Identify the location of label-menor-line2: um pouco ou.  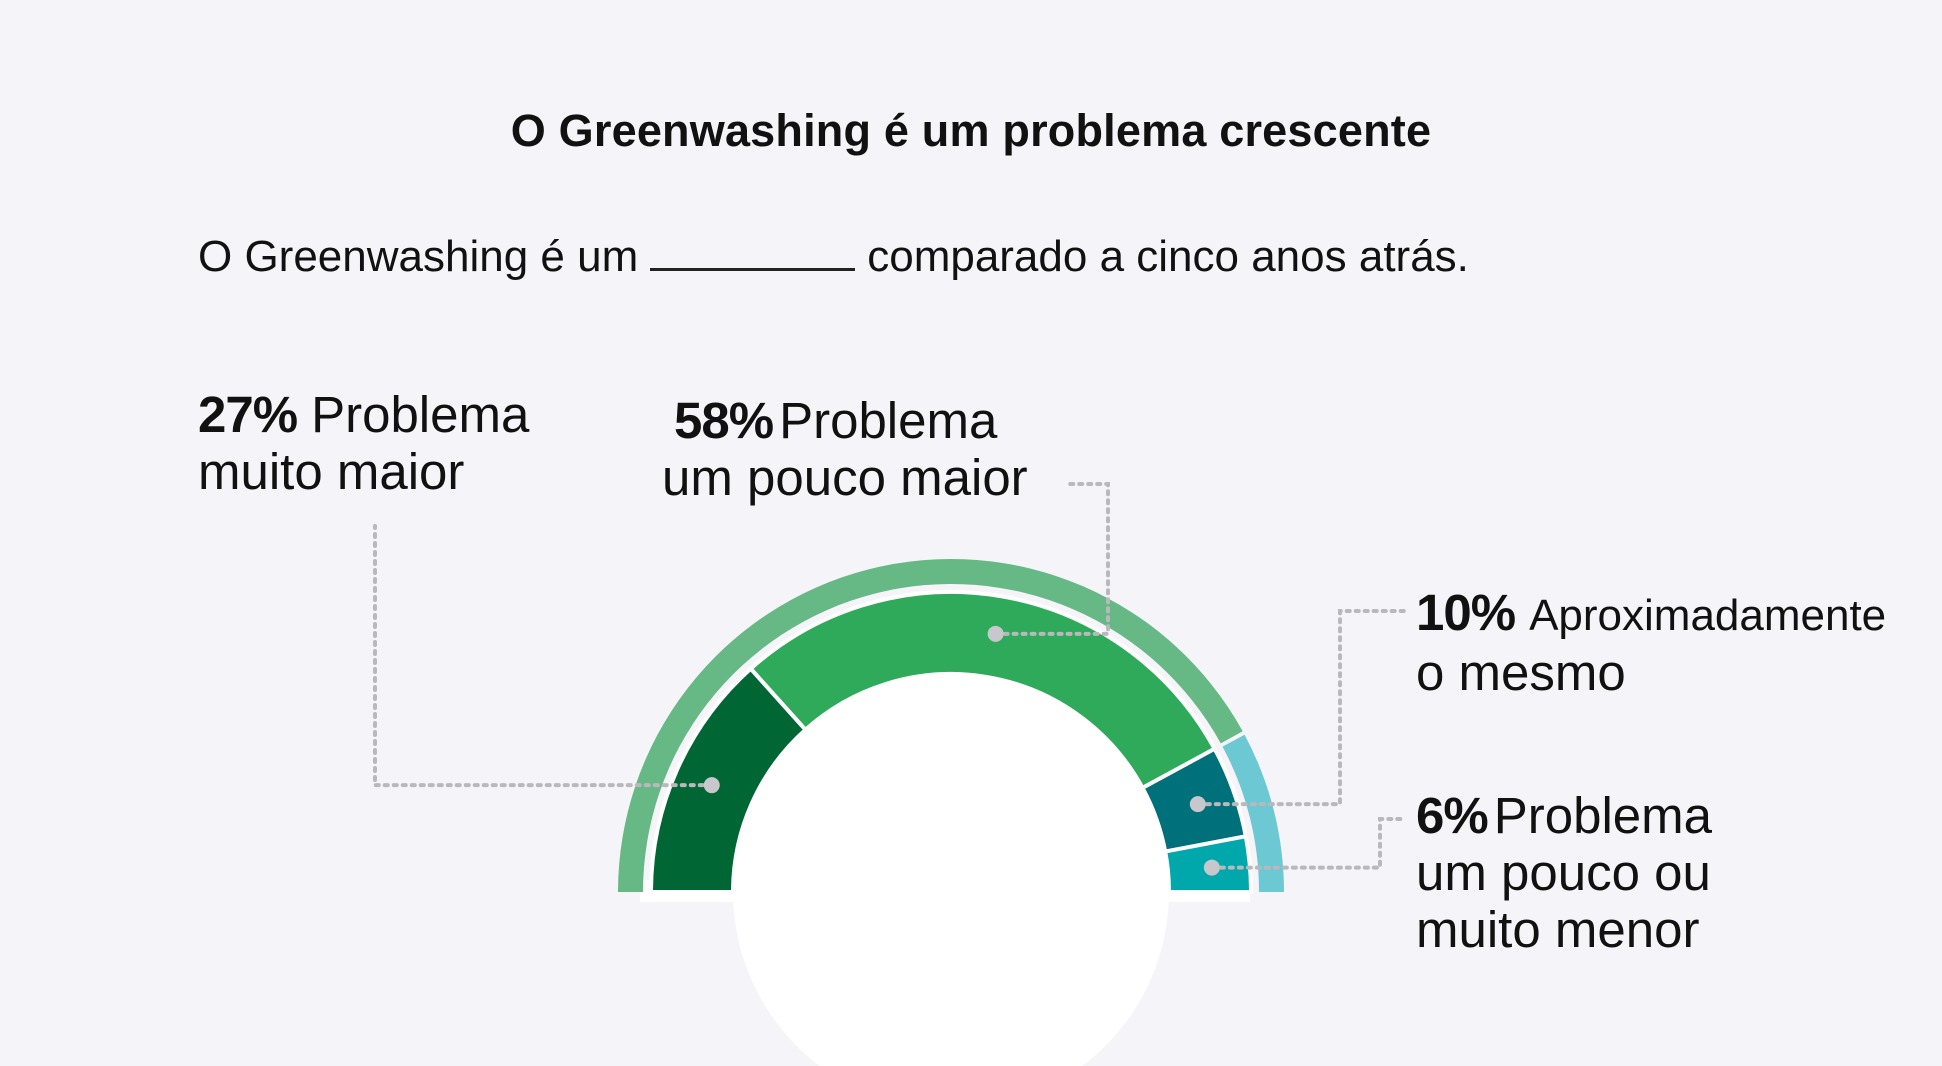
(1563, 872).